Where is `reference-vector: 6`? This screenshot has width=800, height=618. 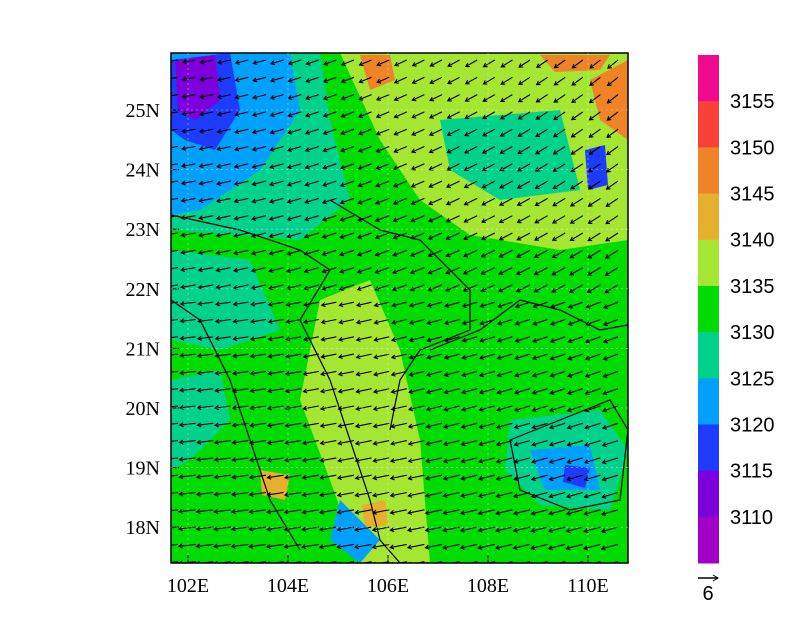 reference-vector: 6 is located at coordinates (708, 589).